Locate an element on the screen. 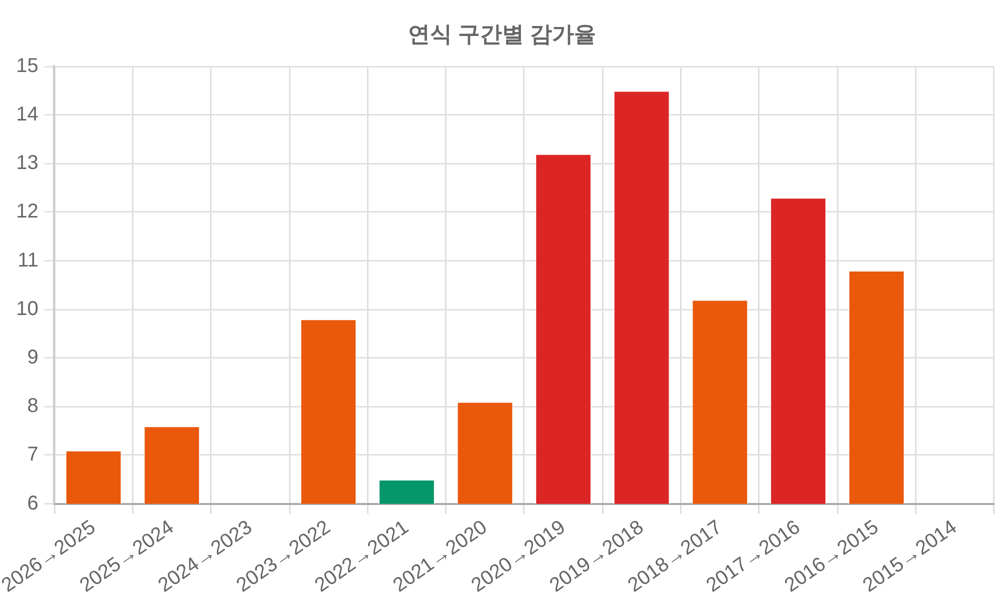 Image resolution: width=1000 pixels, height=600 pixels. y-tick-label: 12 is located at coordinates (27, 211).